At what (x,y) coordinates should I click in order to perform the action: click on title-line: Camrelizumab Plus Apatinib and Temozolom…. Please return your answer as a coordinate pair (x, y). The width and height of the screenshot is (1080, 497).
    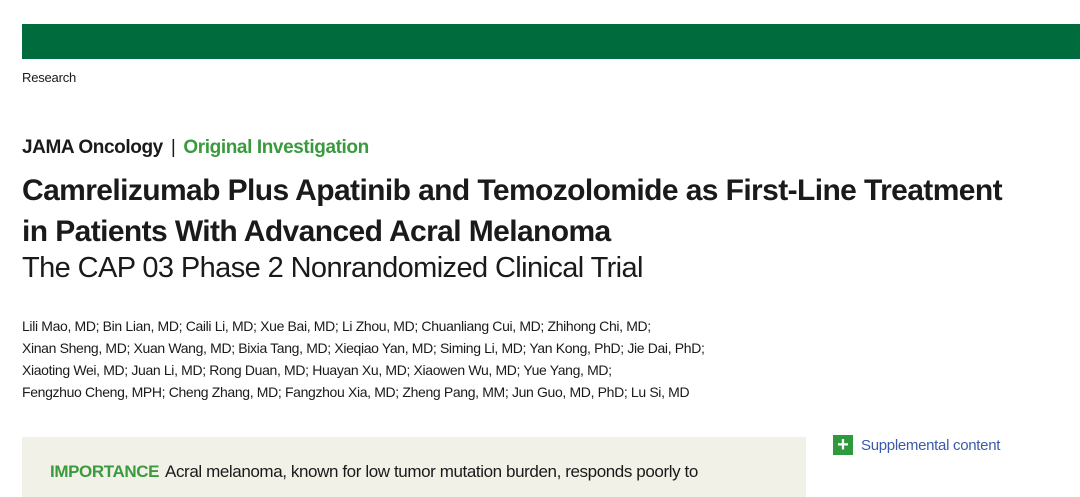
    Looking at the image, I should click on (512, 190).